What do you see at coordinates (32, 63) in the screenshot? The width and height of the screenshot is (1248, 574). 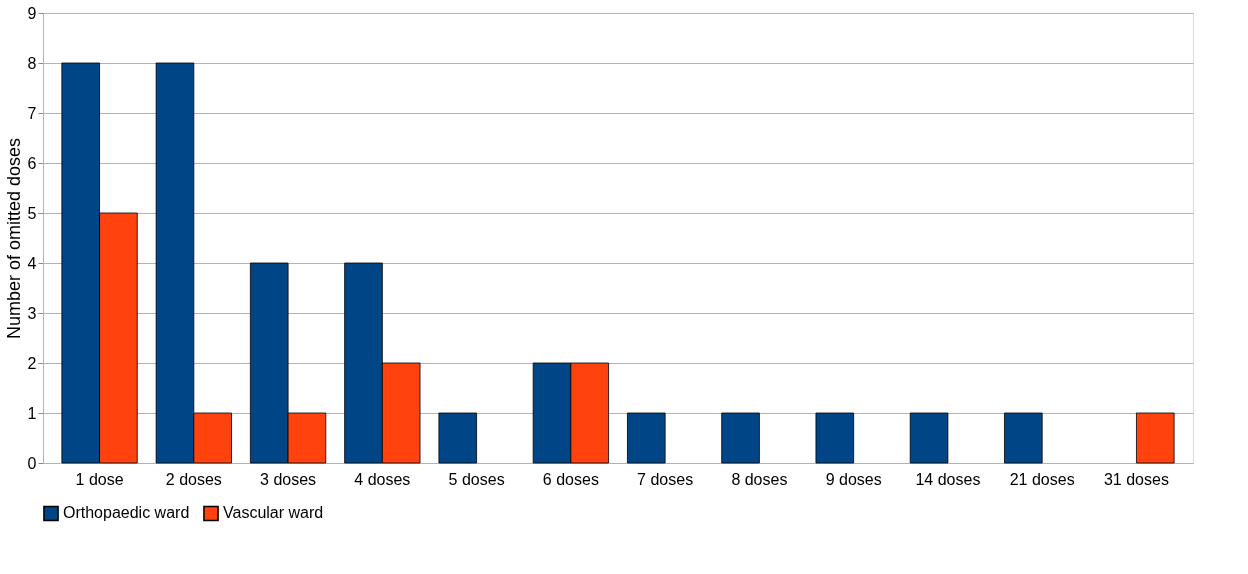 I see `y-tick-label: 8` at bounding box center [32, 63].